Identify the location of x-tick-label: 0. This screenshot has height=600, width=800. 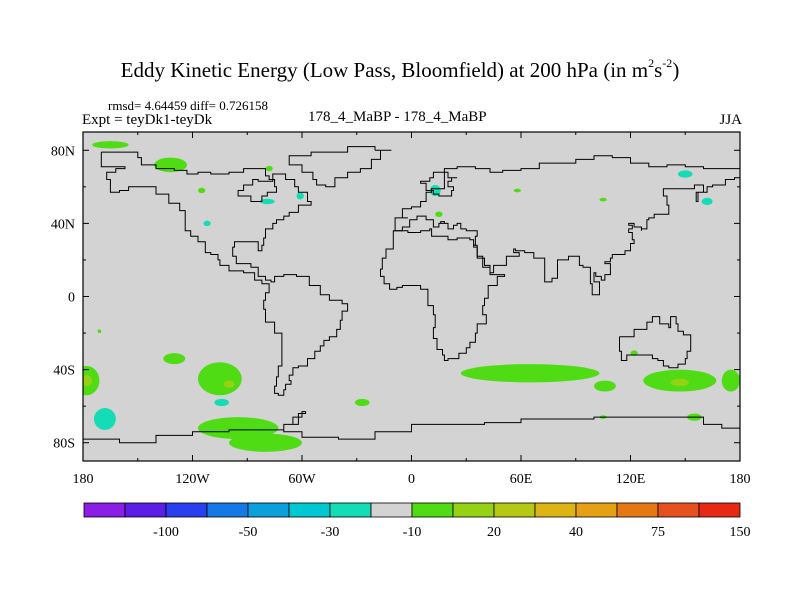
(411, 479).